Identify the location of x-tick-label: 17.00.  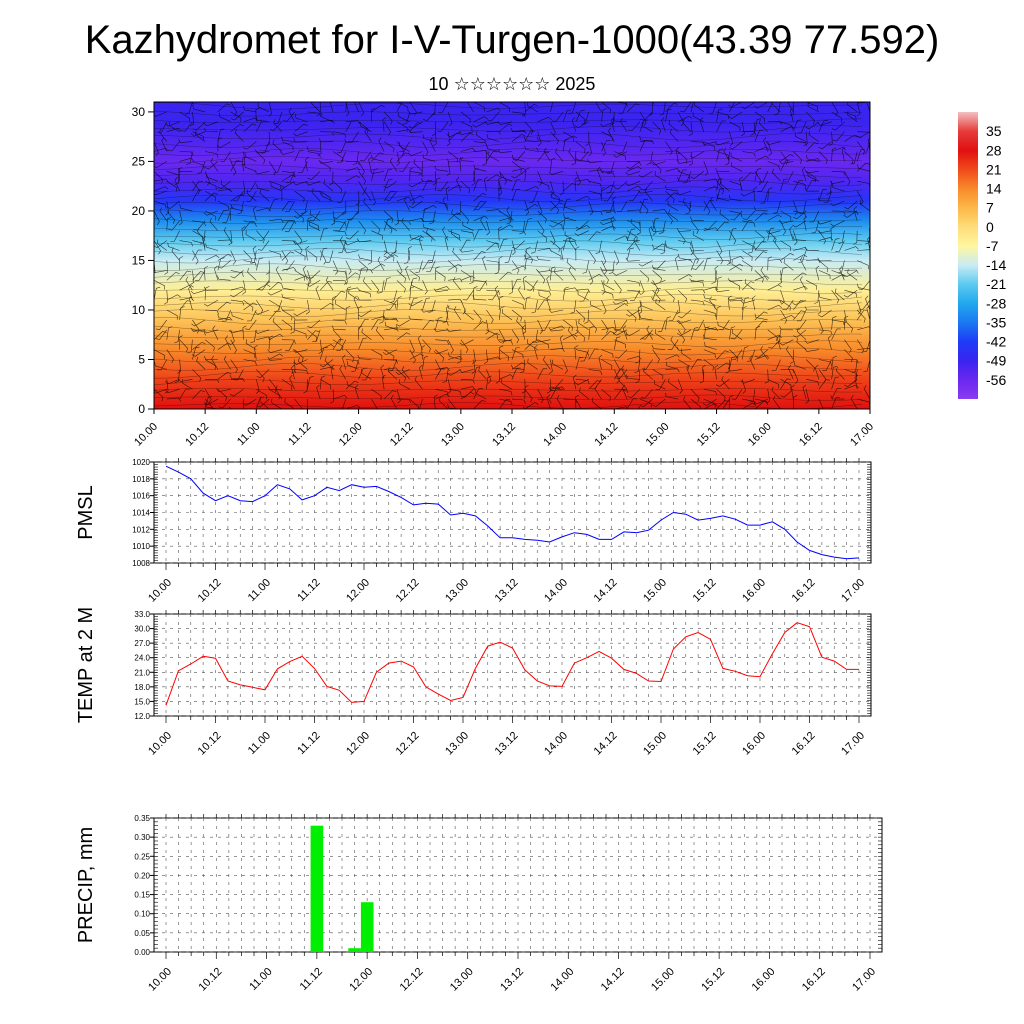
(862, 435).